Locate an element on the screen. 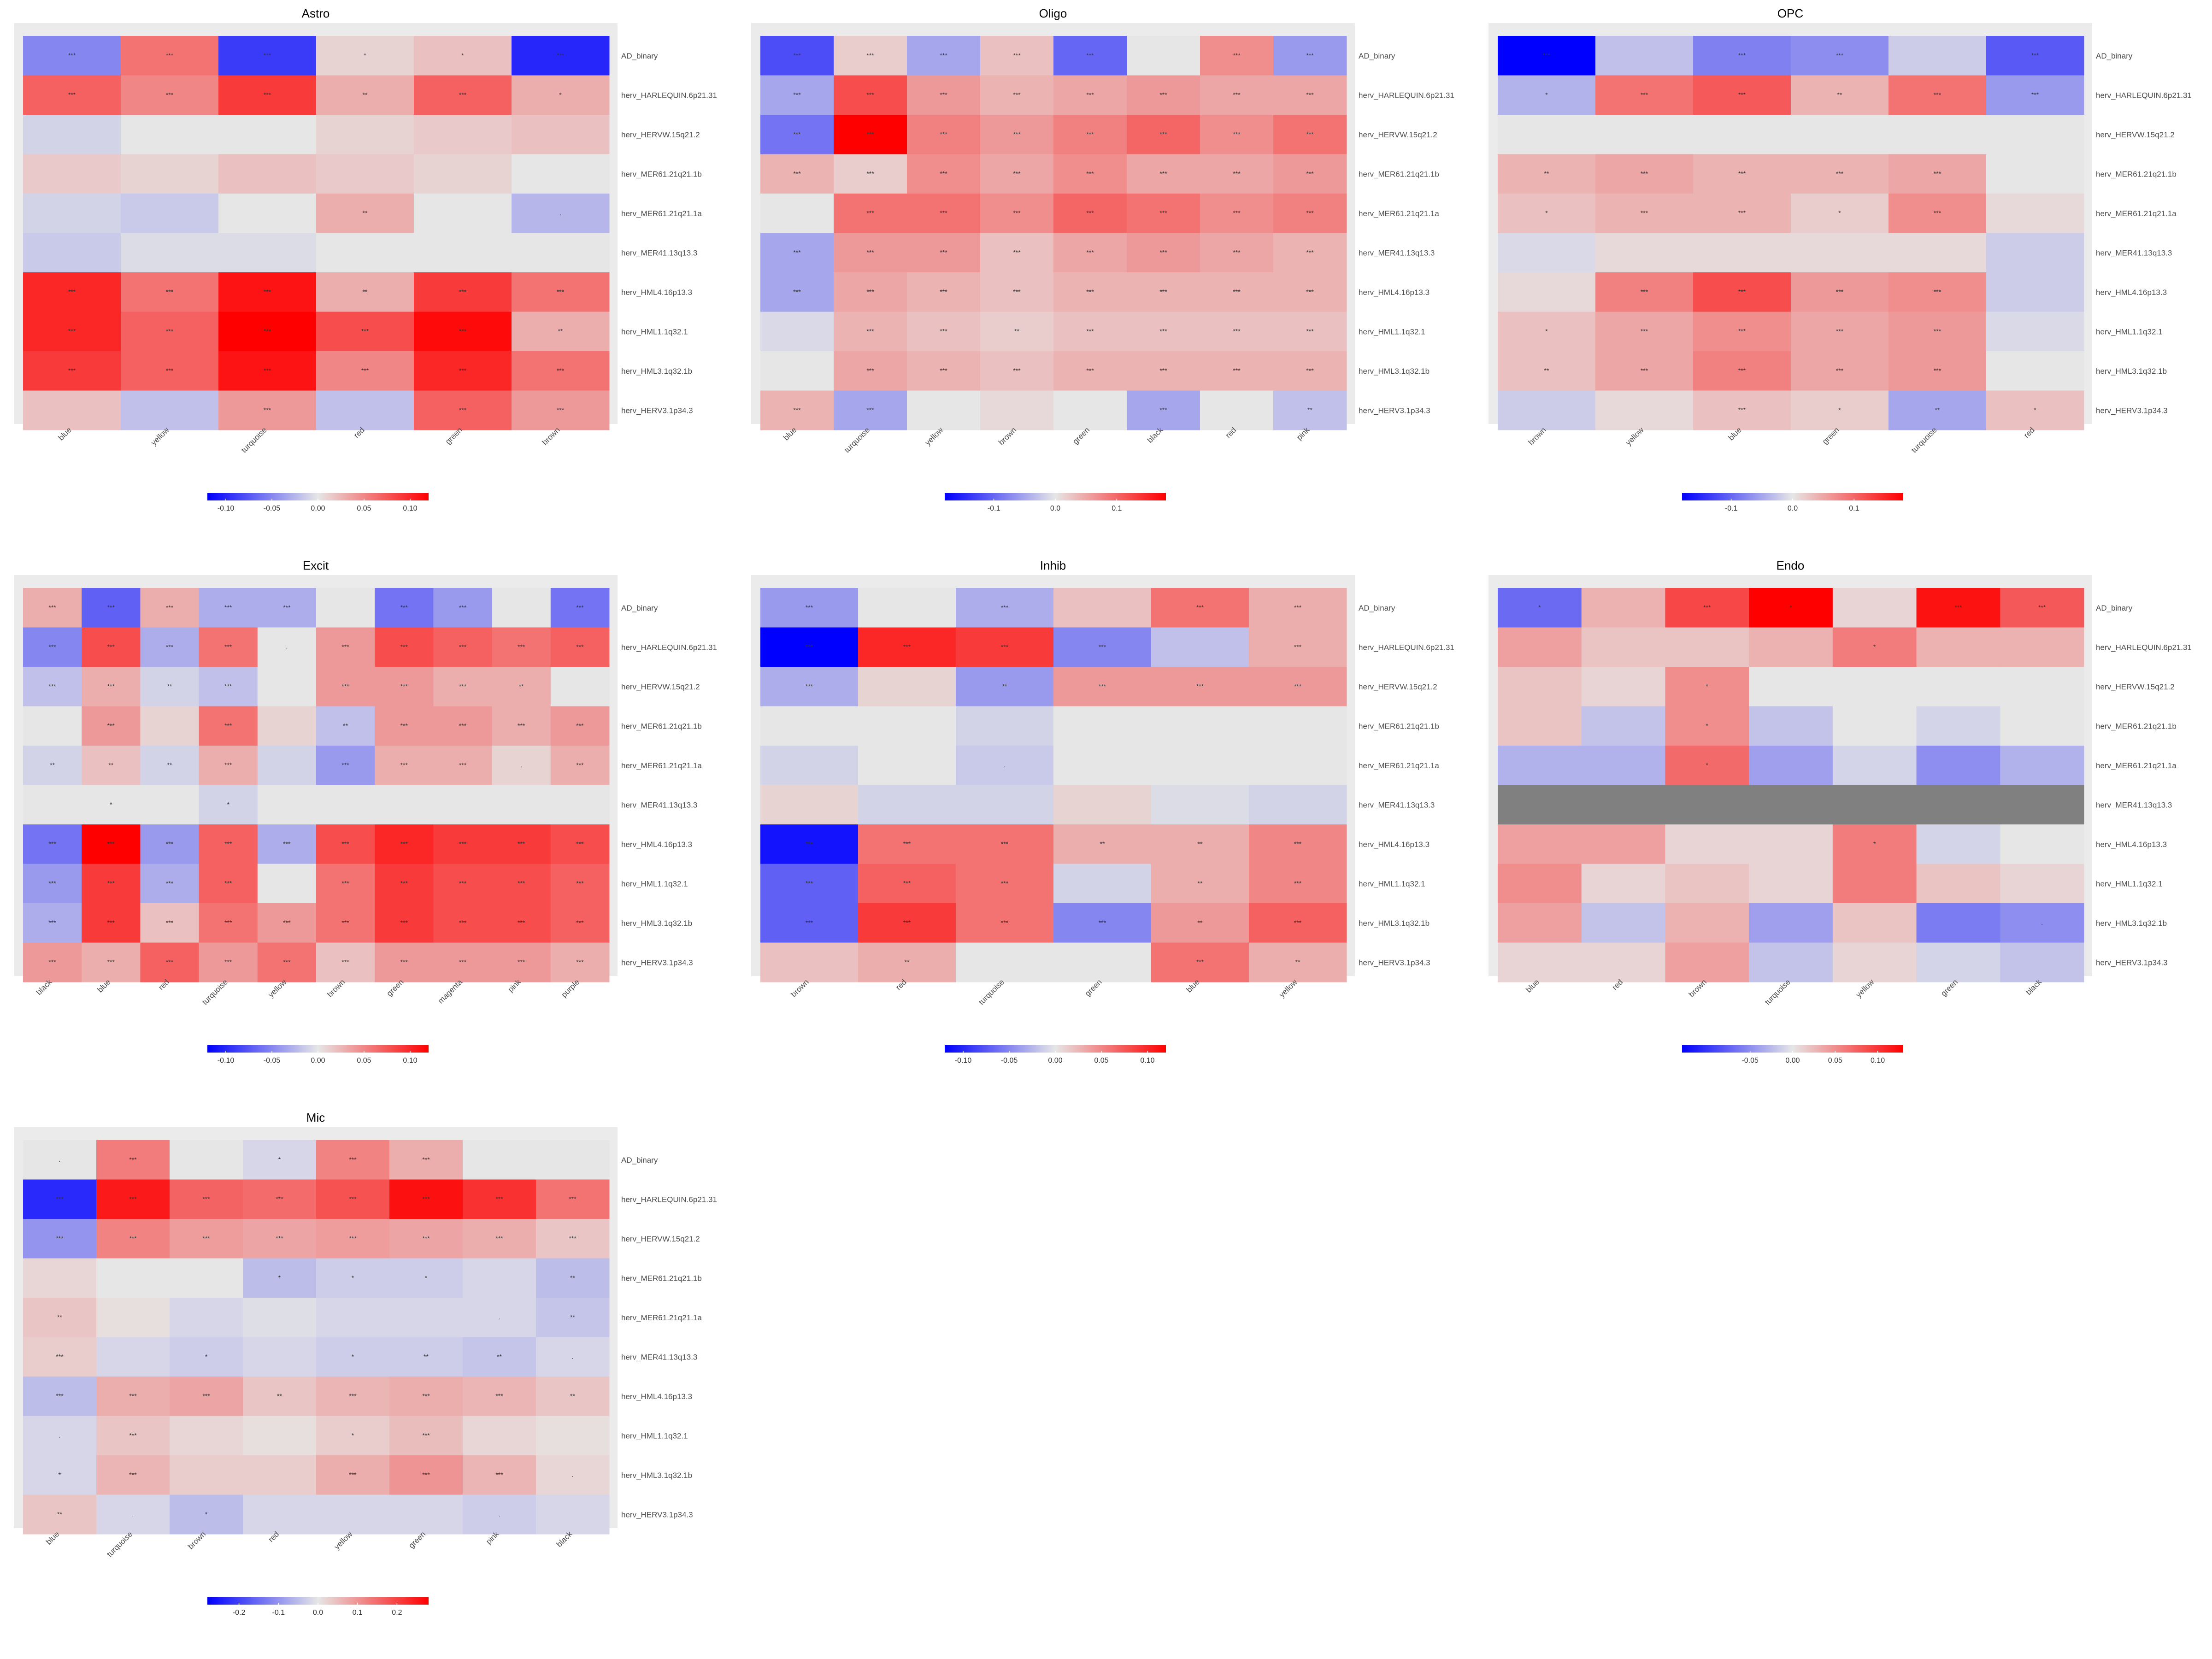 This screenshot has height=1659, width=2212. row-label: herv_HERV3.1p34.3 is located at coordinates (1394, 962).